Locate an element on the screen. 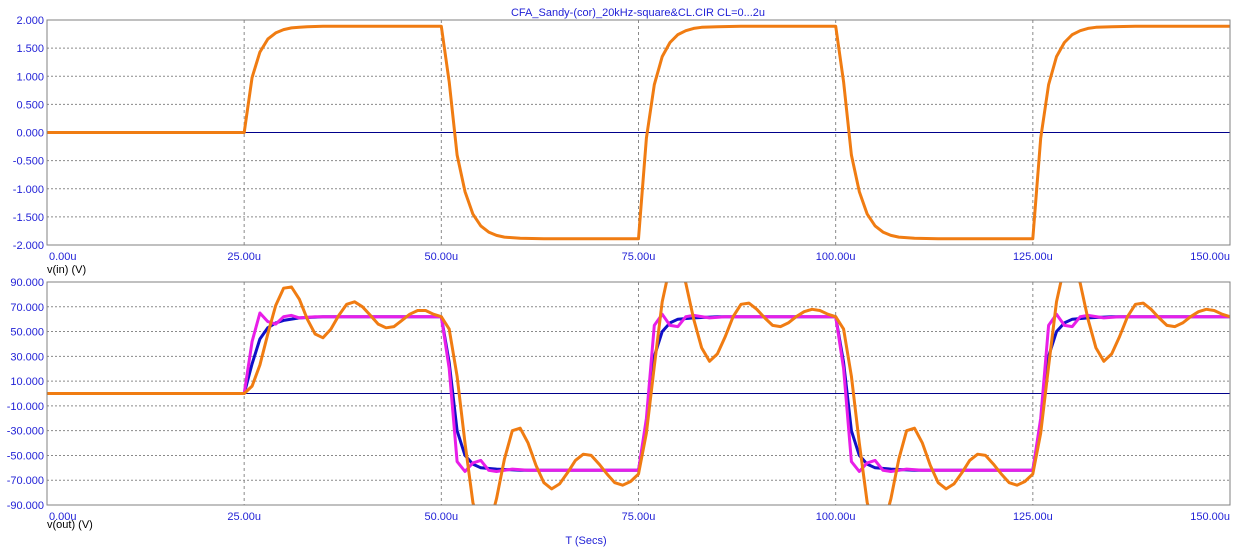  y-tick-label: -2.000 is located at coordinates (28, 246).